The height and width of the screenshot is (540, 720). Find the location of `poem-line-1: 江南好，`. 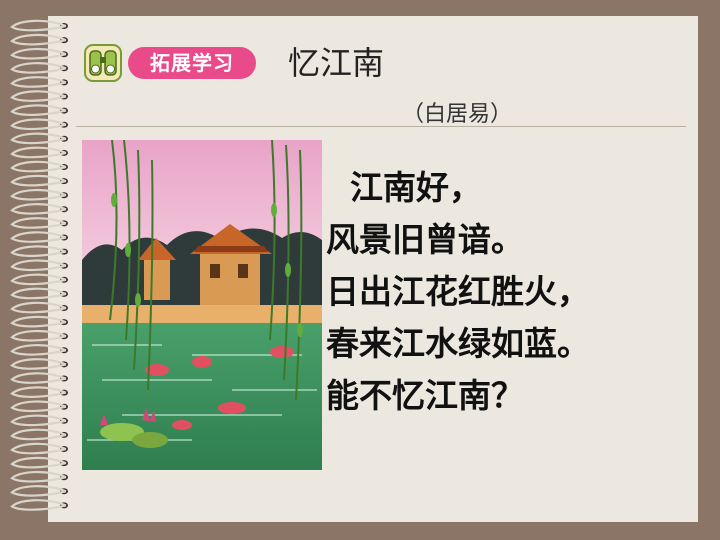

poem-line-1: 江南好， is located at coordinates (416, 187).